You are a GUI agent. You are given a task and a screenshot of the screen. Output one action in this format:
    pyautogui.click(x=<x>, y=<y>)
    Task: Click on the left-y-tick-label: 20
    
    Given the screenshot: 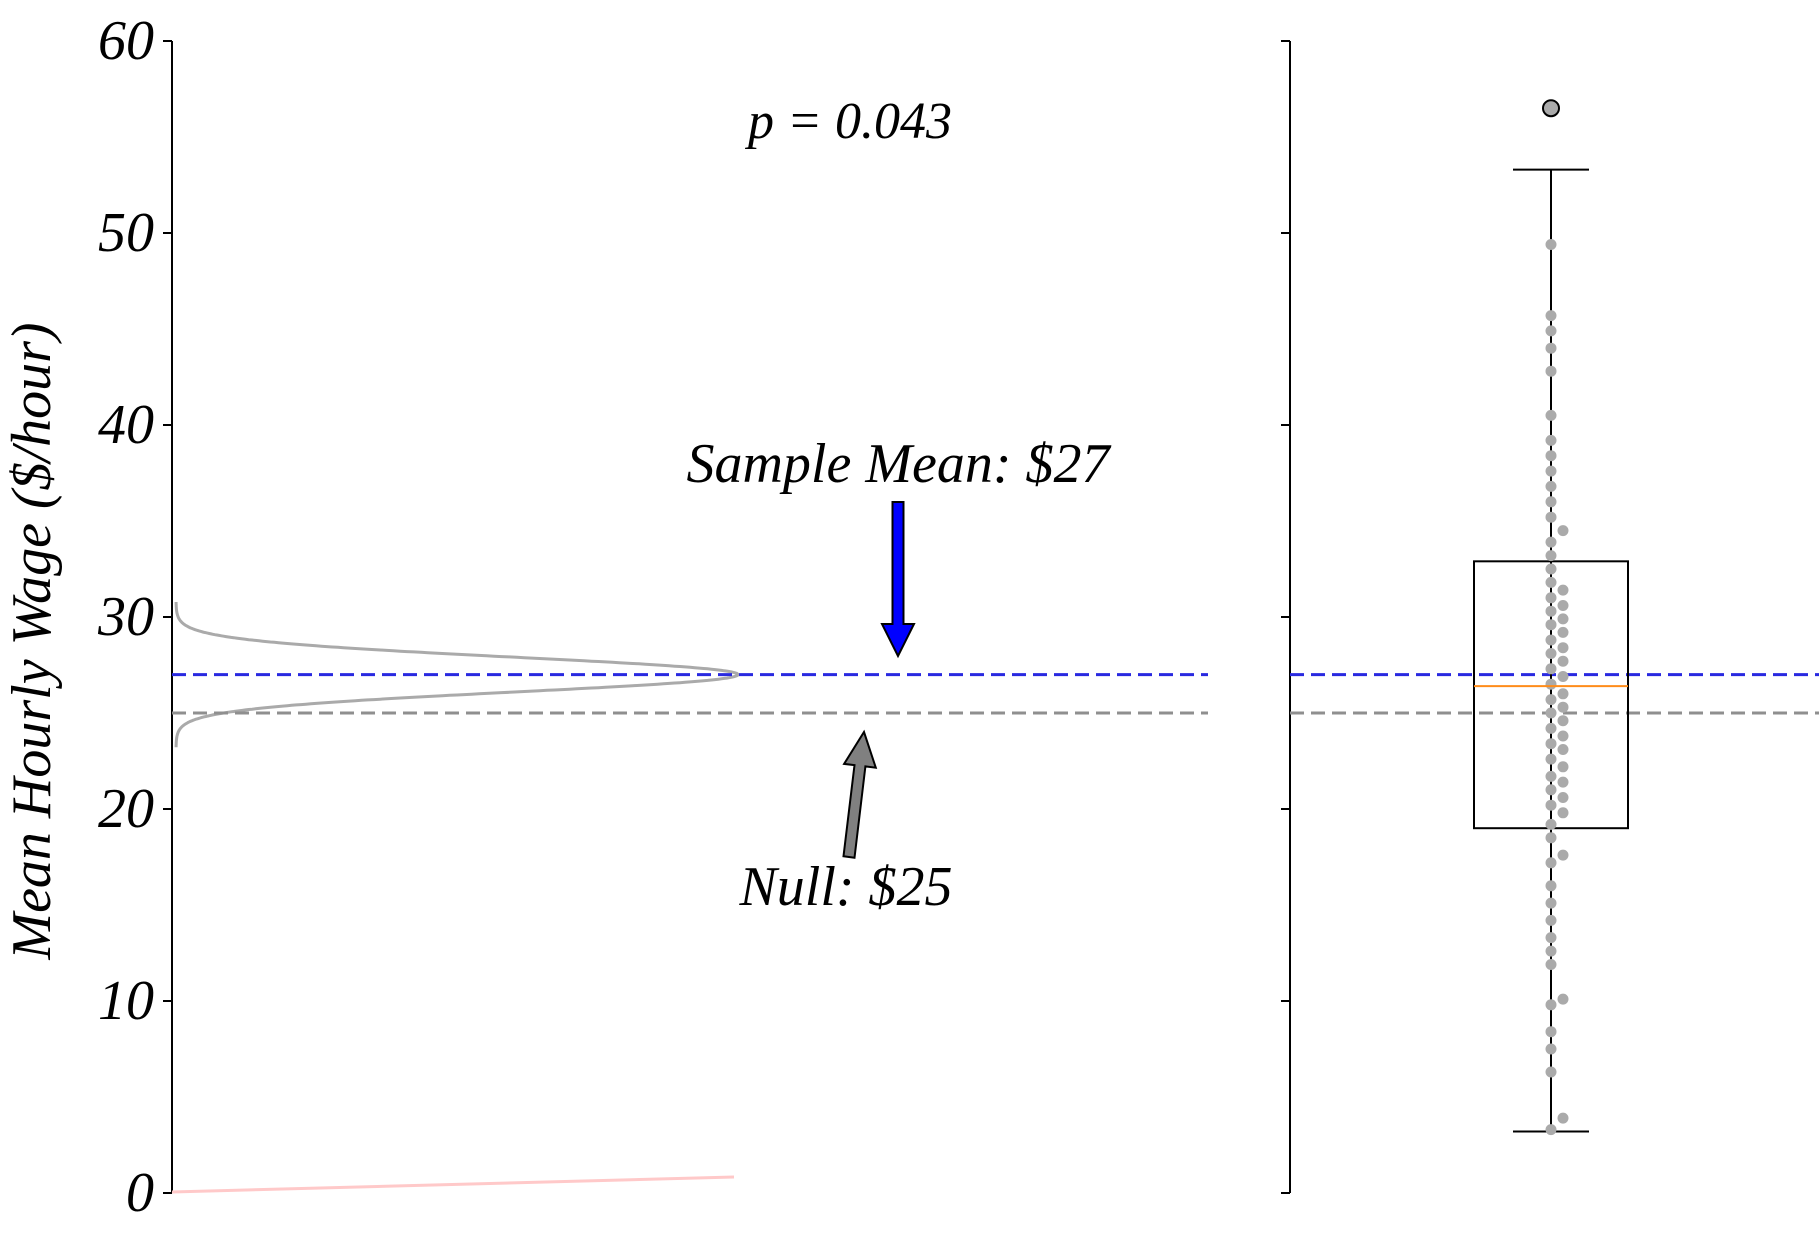 What is the action you would take?
    pyautogui.click(x=126, y=809)
    